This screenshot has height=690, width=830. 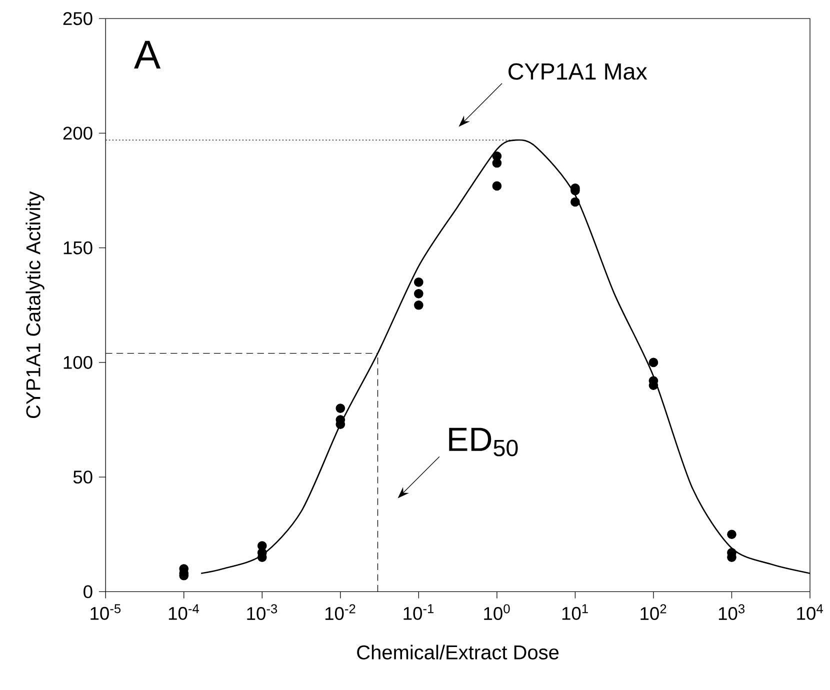 I want to click on x-tick-label: 10$^{-4}$, so click(x=183, y=612).